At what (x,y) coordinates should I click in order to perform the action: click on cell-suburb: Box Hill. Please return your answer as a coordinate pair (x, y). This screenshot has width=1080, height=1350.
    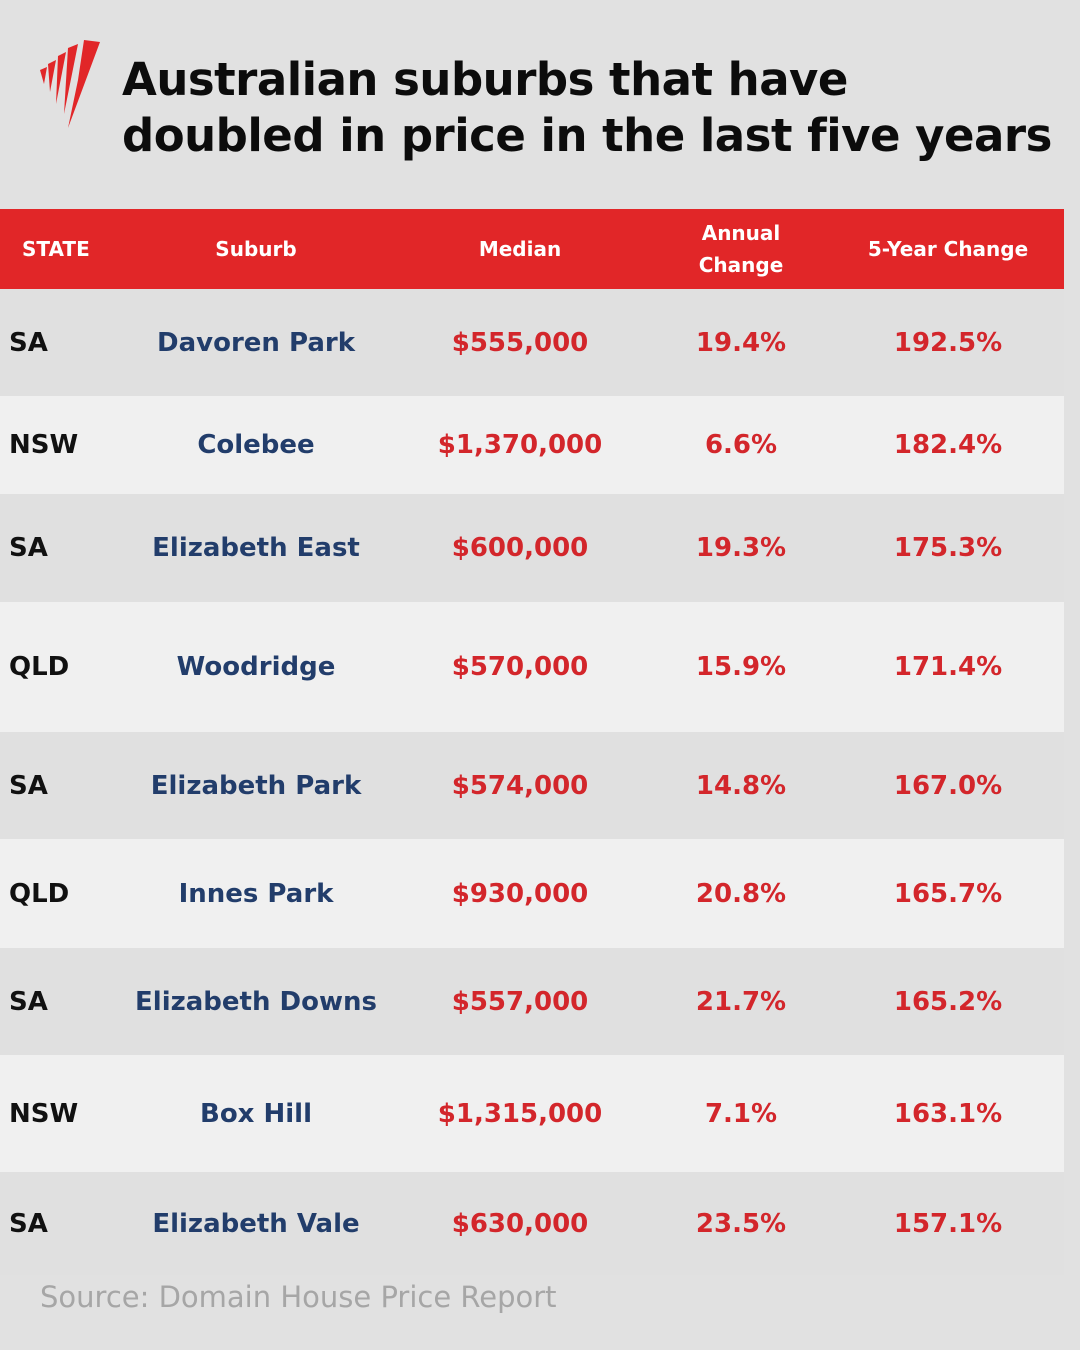
    Looking at the image, I should click on (256, 1113).